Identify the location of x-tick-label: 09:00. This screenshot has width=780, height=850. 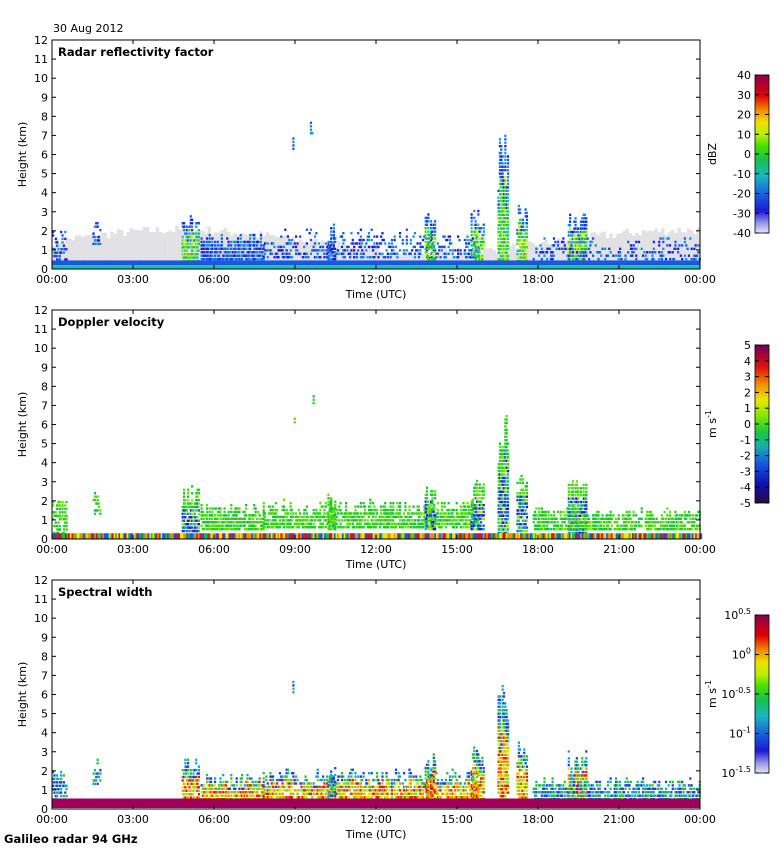
(295, 279).